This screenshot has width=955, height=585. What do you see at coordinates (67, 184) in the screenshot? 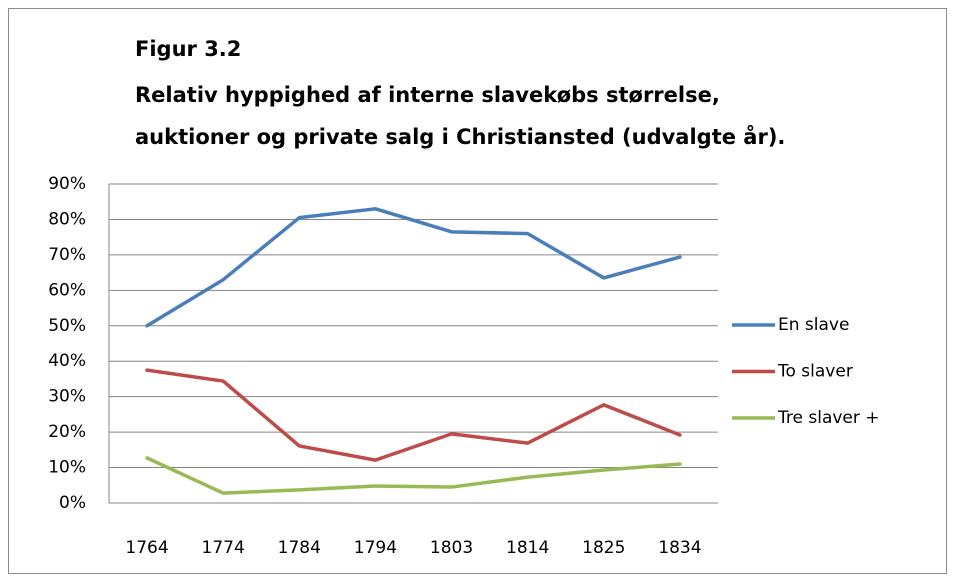
I see `y-tick-label: 90%` at bounding box center [67, 184].